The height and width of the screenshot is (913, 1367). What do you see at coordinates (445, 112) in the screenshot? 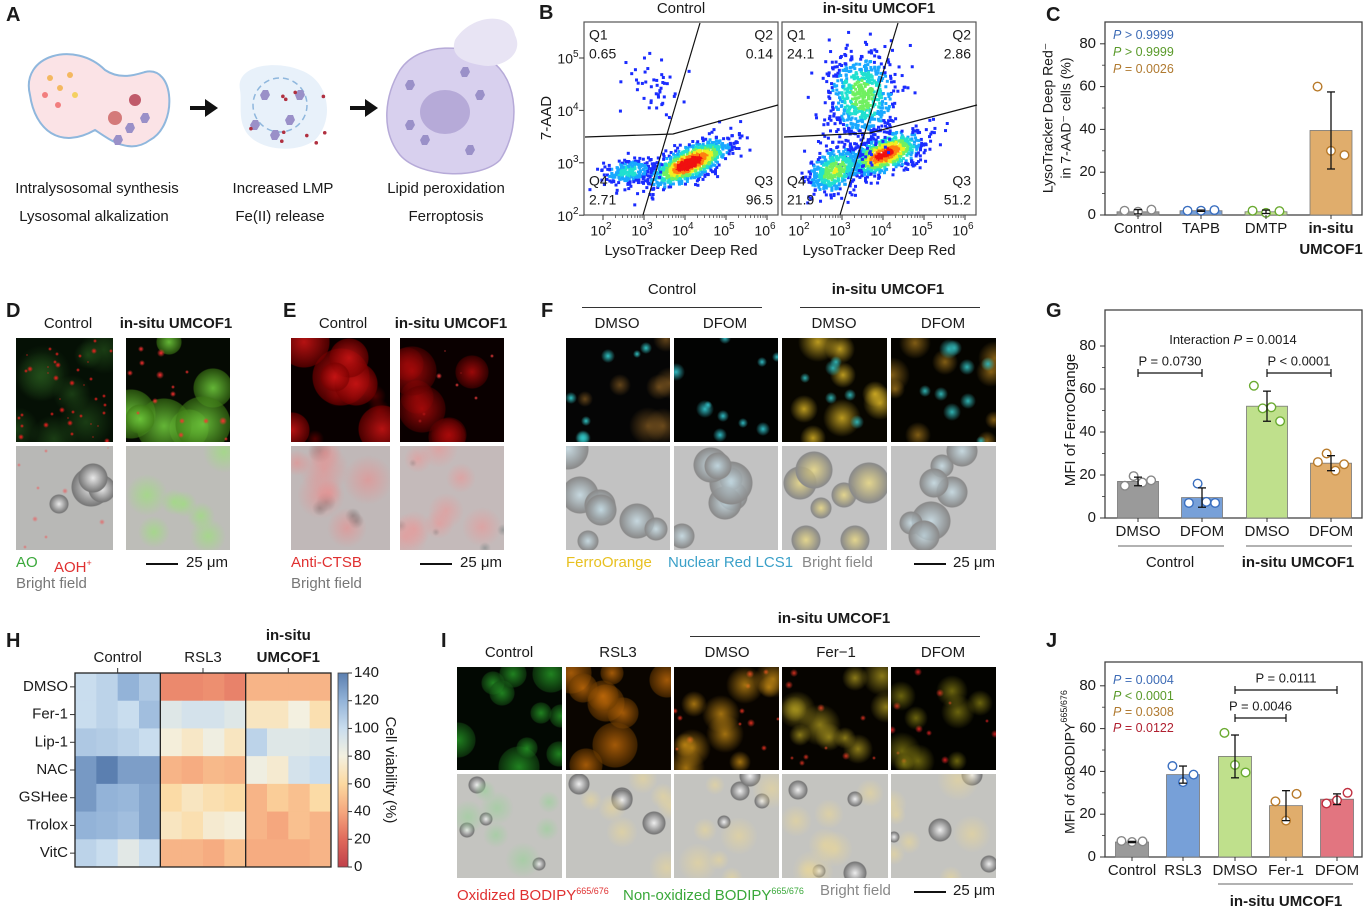
I see `nucleus-icon` at bounding box center [445, 112].